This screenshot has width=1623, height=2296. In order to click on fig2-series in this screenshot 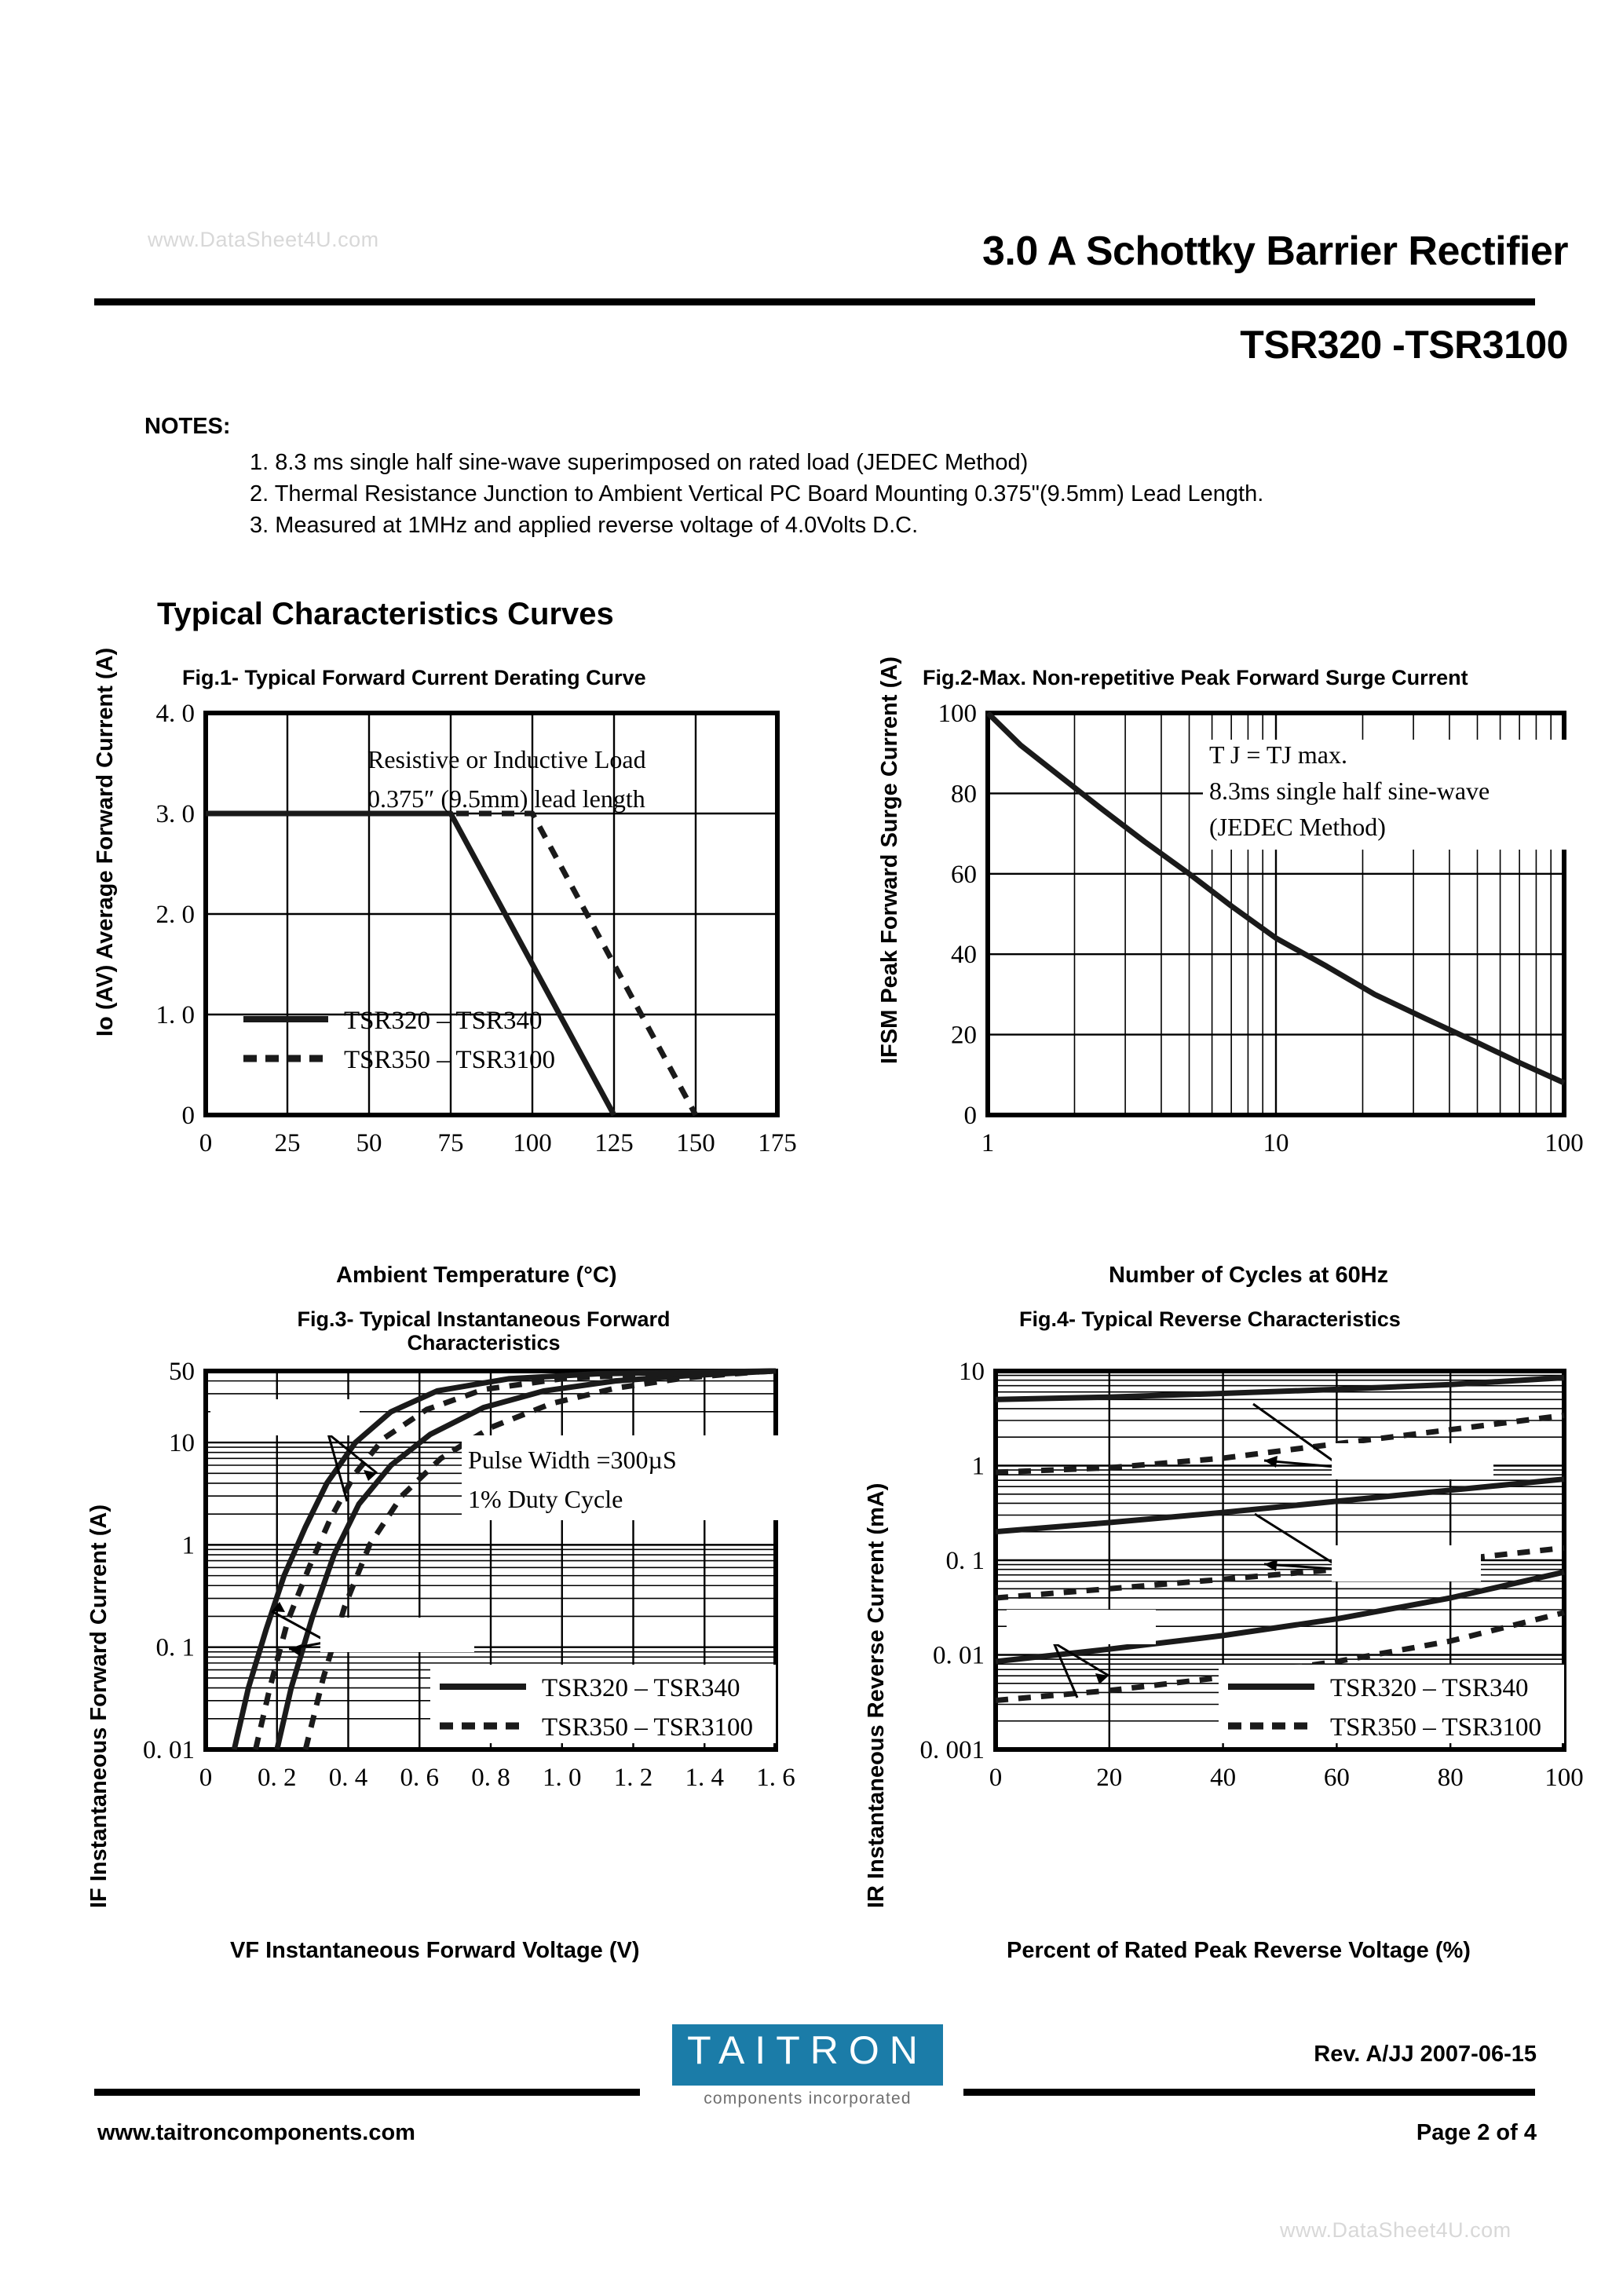, I will do `click(1275, 898)`.